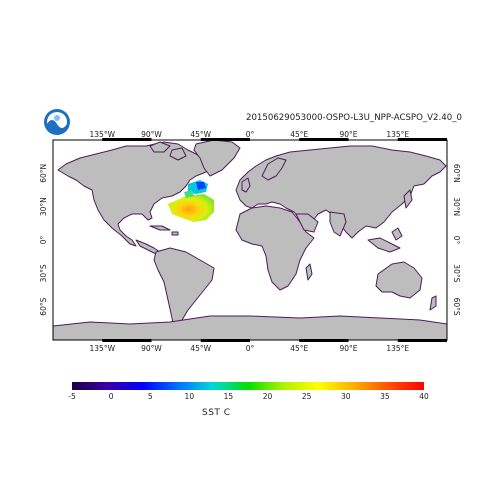 The height and width of the screenshot is (500, 500). I want to click on colorbar-tick-label: 20, so click(268, 396).